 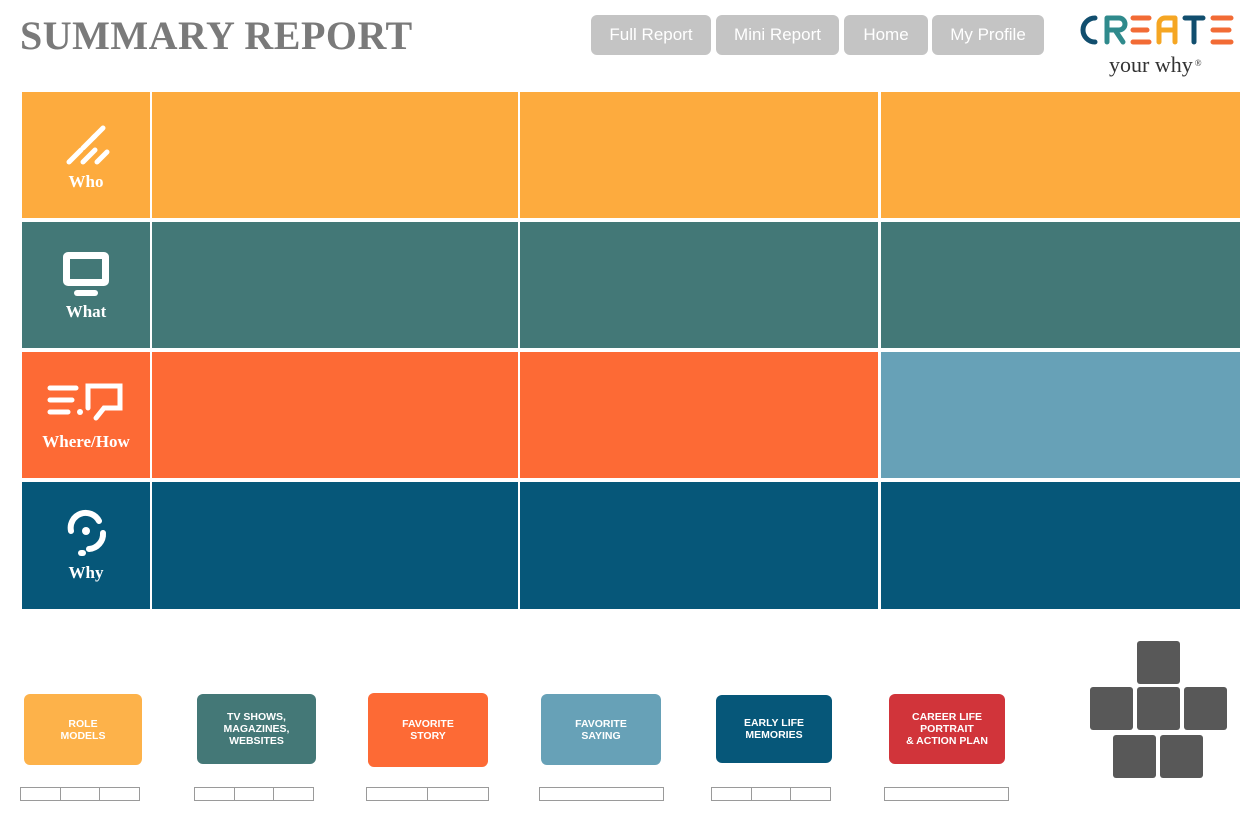 I want to click on keypad-key-center, so click(x=1158, y=708).